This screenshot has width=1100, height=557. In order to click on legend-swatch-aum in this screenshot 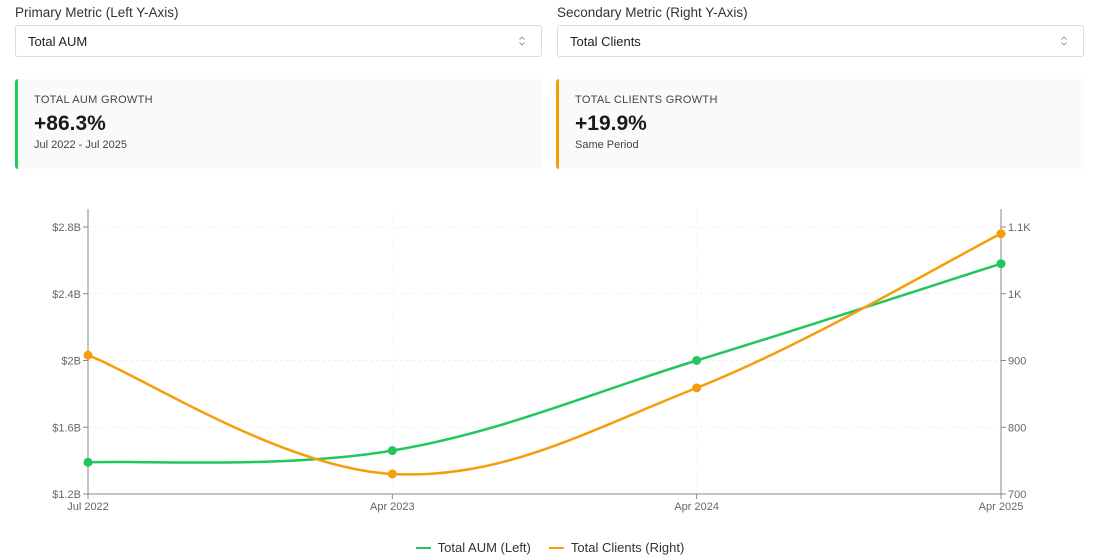, I will do `click(423, 547)`.